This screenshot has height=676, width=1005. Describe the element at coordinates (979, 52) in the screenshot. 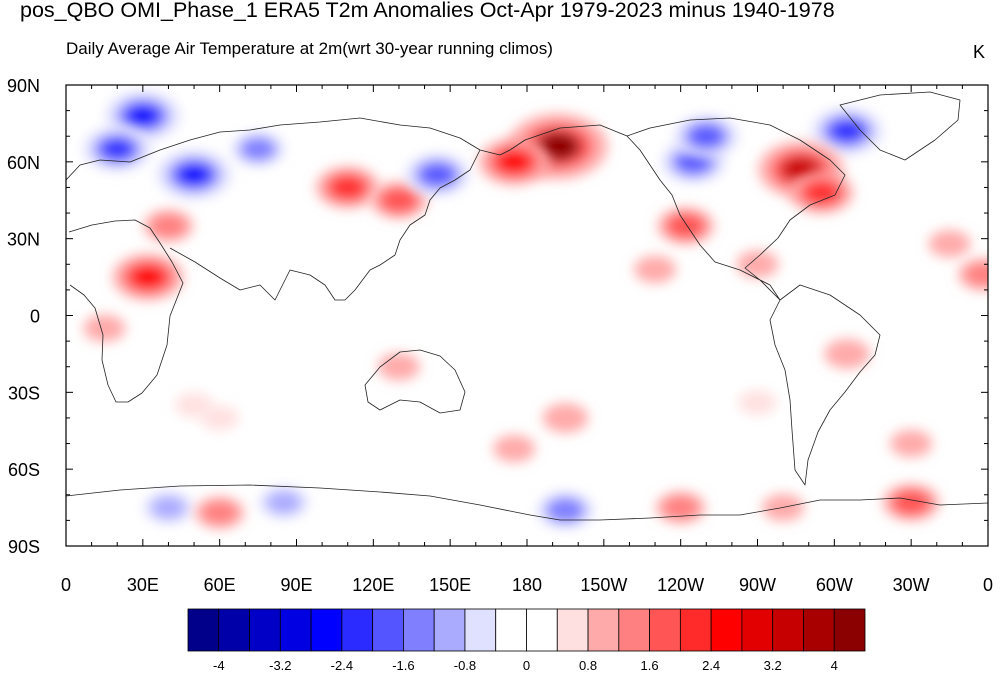

I see `units-label: K` at that location.